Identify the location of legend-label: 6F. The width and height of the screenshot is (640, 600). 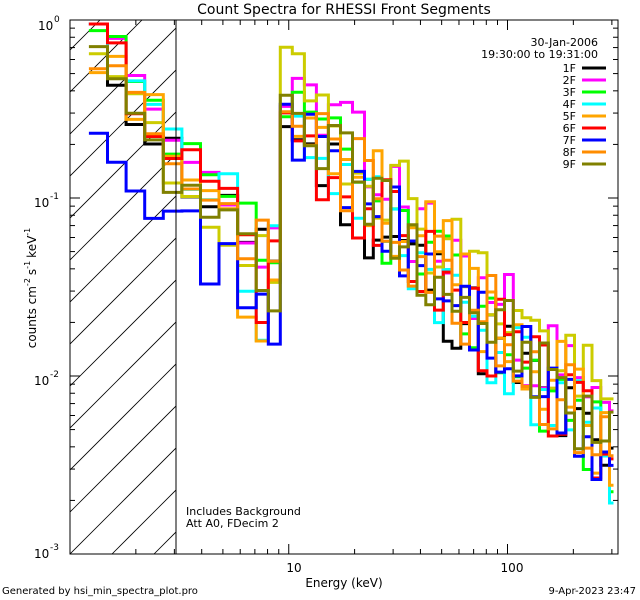
(569, 128).